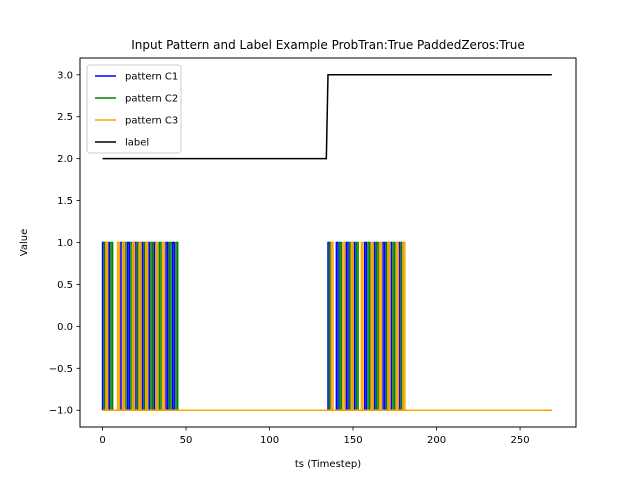 The height and width of the screenshot is (480, 640). Describe the element at coordinates (151, 77) in the screenshot. I see `legend-label: pattern C1` at that location.